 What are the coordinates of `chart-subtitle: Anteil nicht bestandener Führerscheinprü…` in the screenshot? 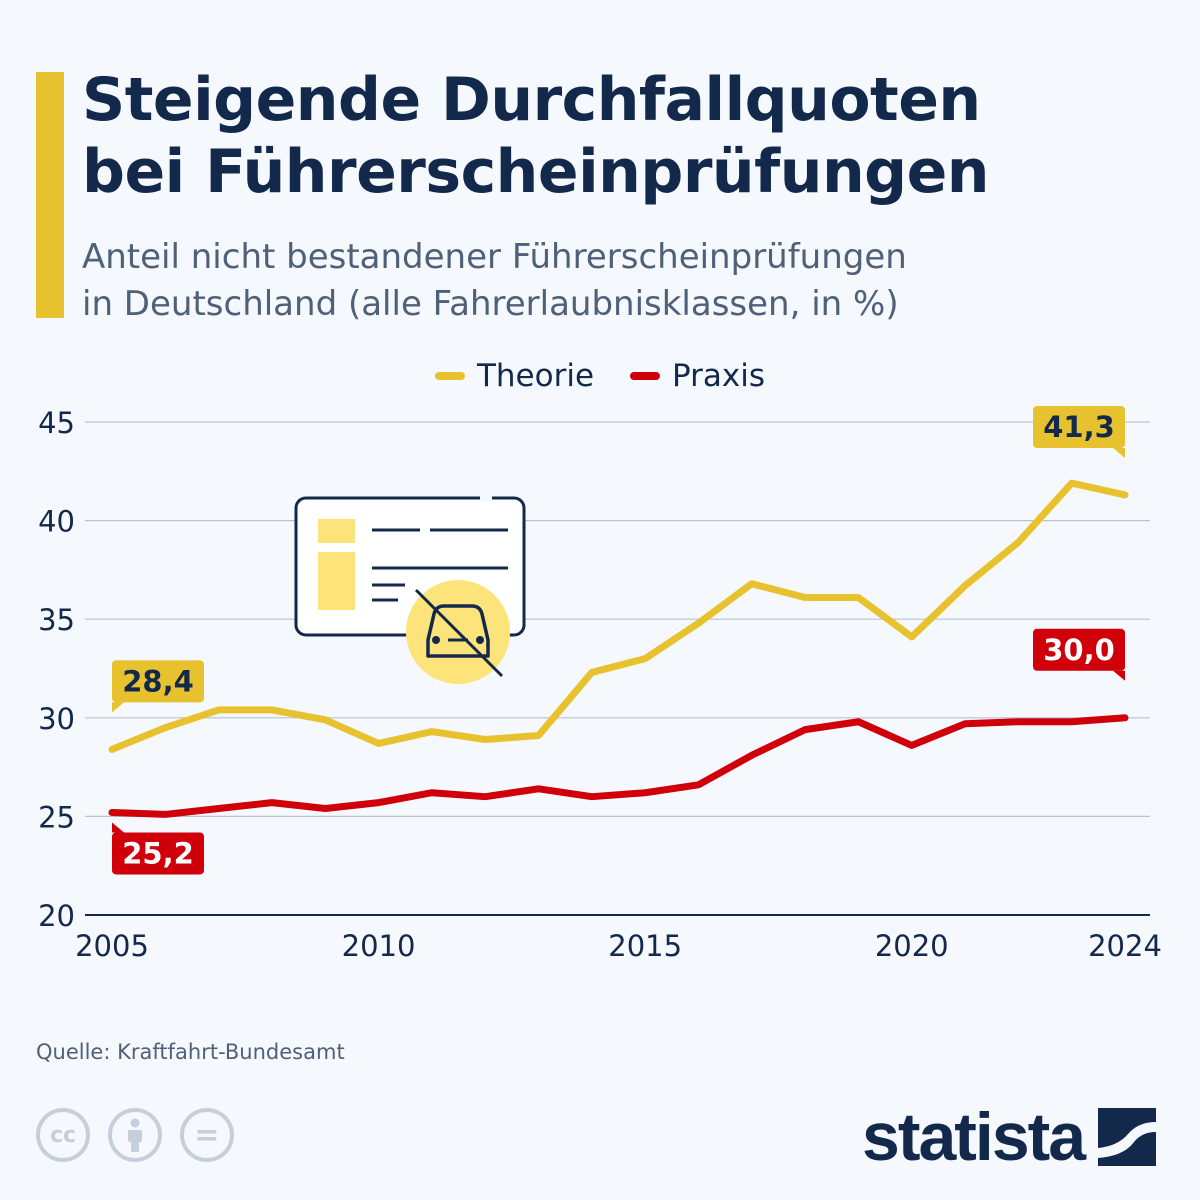 It's located at (494, 281).